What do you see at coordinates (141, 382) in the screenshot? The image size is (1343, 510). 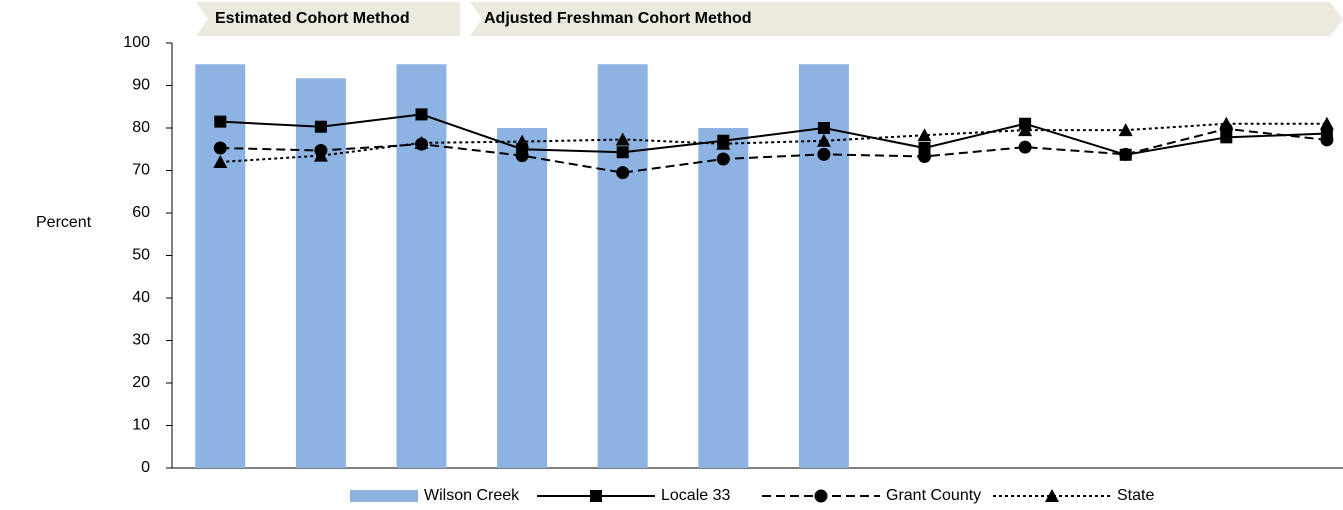 I see `y-tick-label: 20` at bounding box center [141, 382].